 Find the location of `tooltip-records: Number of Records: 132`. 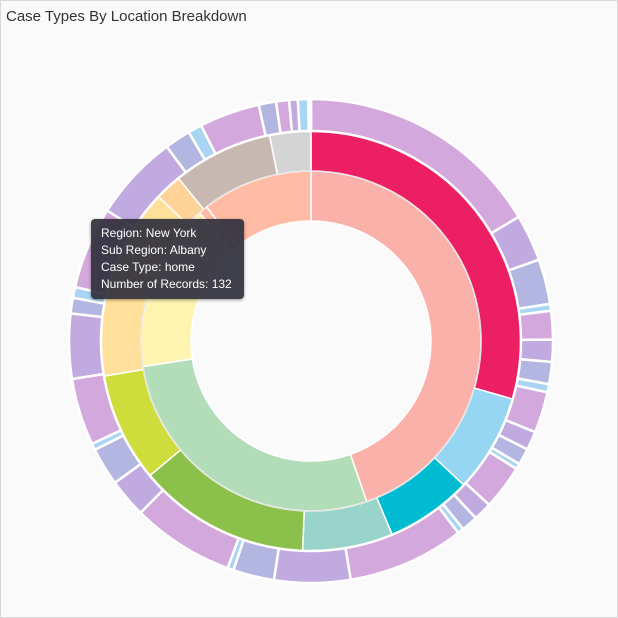

tooltip-records: Number of Records: 132 is located at coordinates (166, 284).